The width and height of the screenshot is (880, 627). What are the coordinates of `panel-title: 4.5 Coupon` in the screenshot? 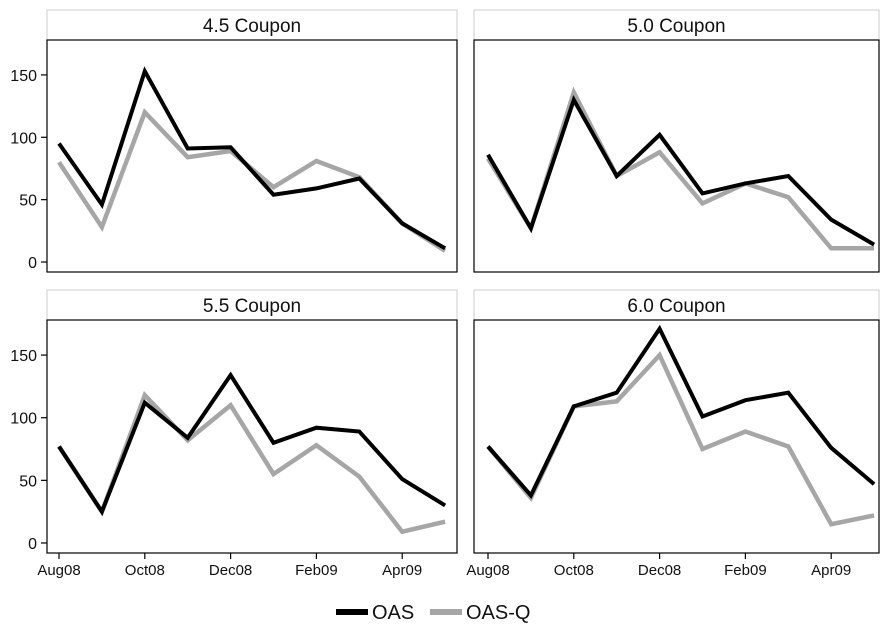 It's located at (252, 26).